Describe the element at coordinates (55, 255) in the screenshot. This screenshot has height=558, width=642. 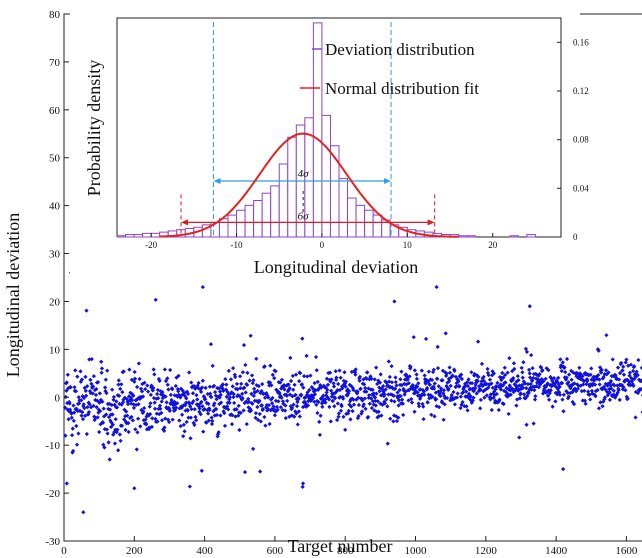
I see `main-y-tick-label: 30` at that location.